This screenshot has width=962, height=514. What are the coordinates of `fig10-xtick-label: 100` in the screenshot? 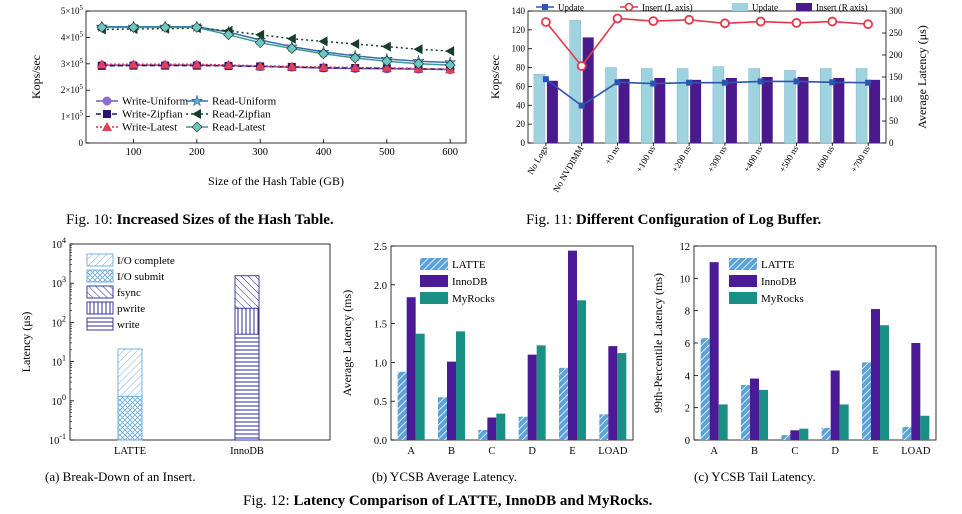 It's located at (134, 152).